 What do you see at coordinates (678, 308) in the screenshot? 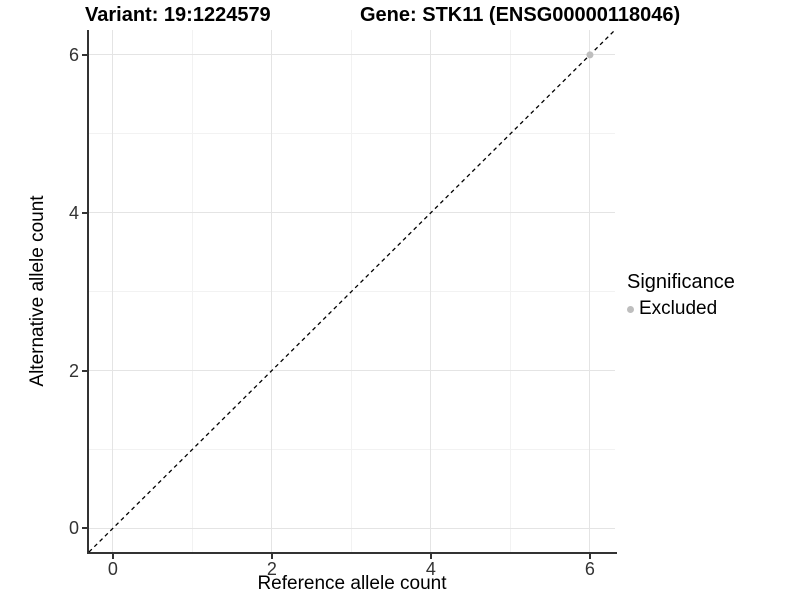
I see `legend-item-label: Excluded` at bounding box center [678, 308].